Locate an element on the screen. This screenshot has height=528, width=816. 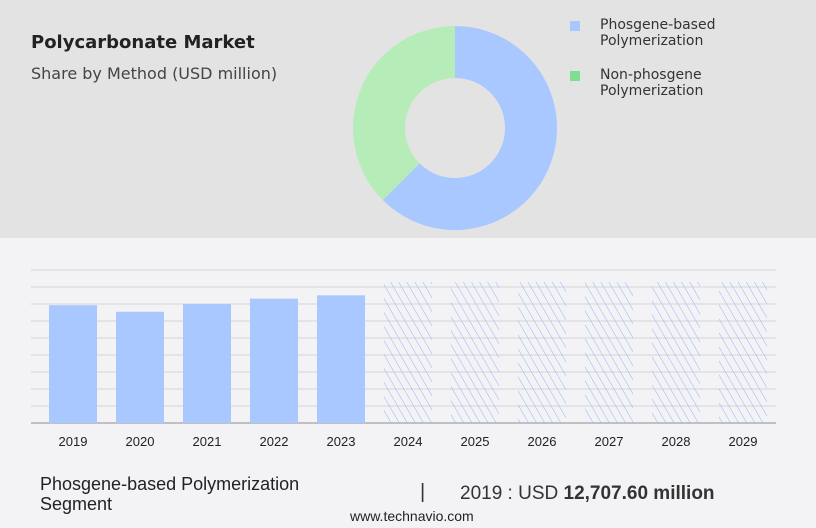
bar-2021 is located at coordinates (207, 363).